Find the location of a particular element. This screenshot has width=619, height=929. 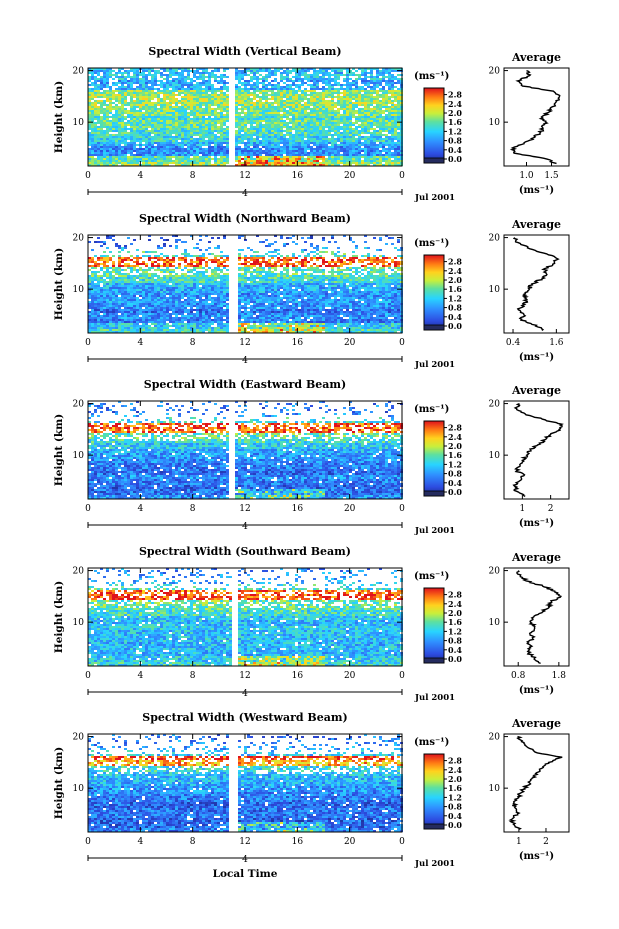

average-x-label: (ms⁻¹) is located at coordinates (536, 190).